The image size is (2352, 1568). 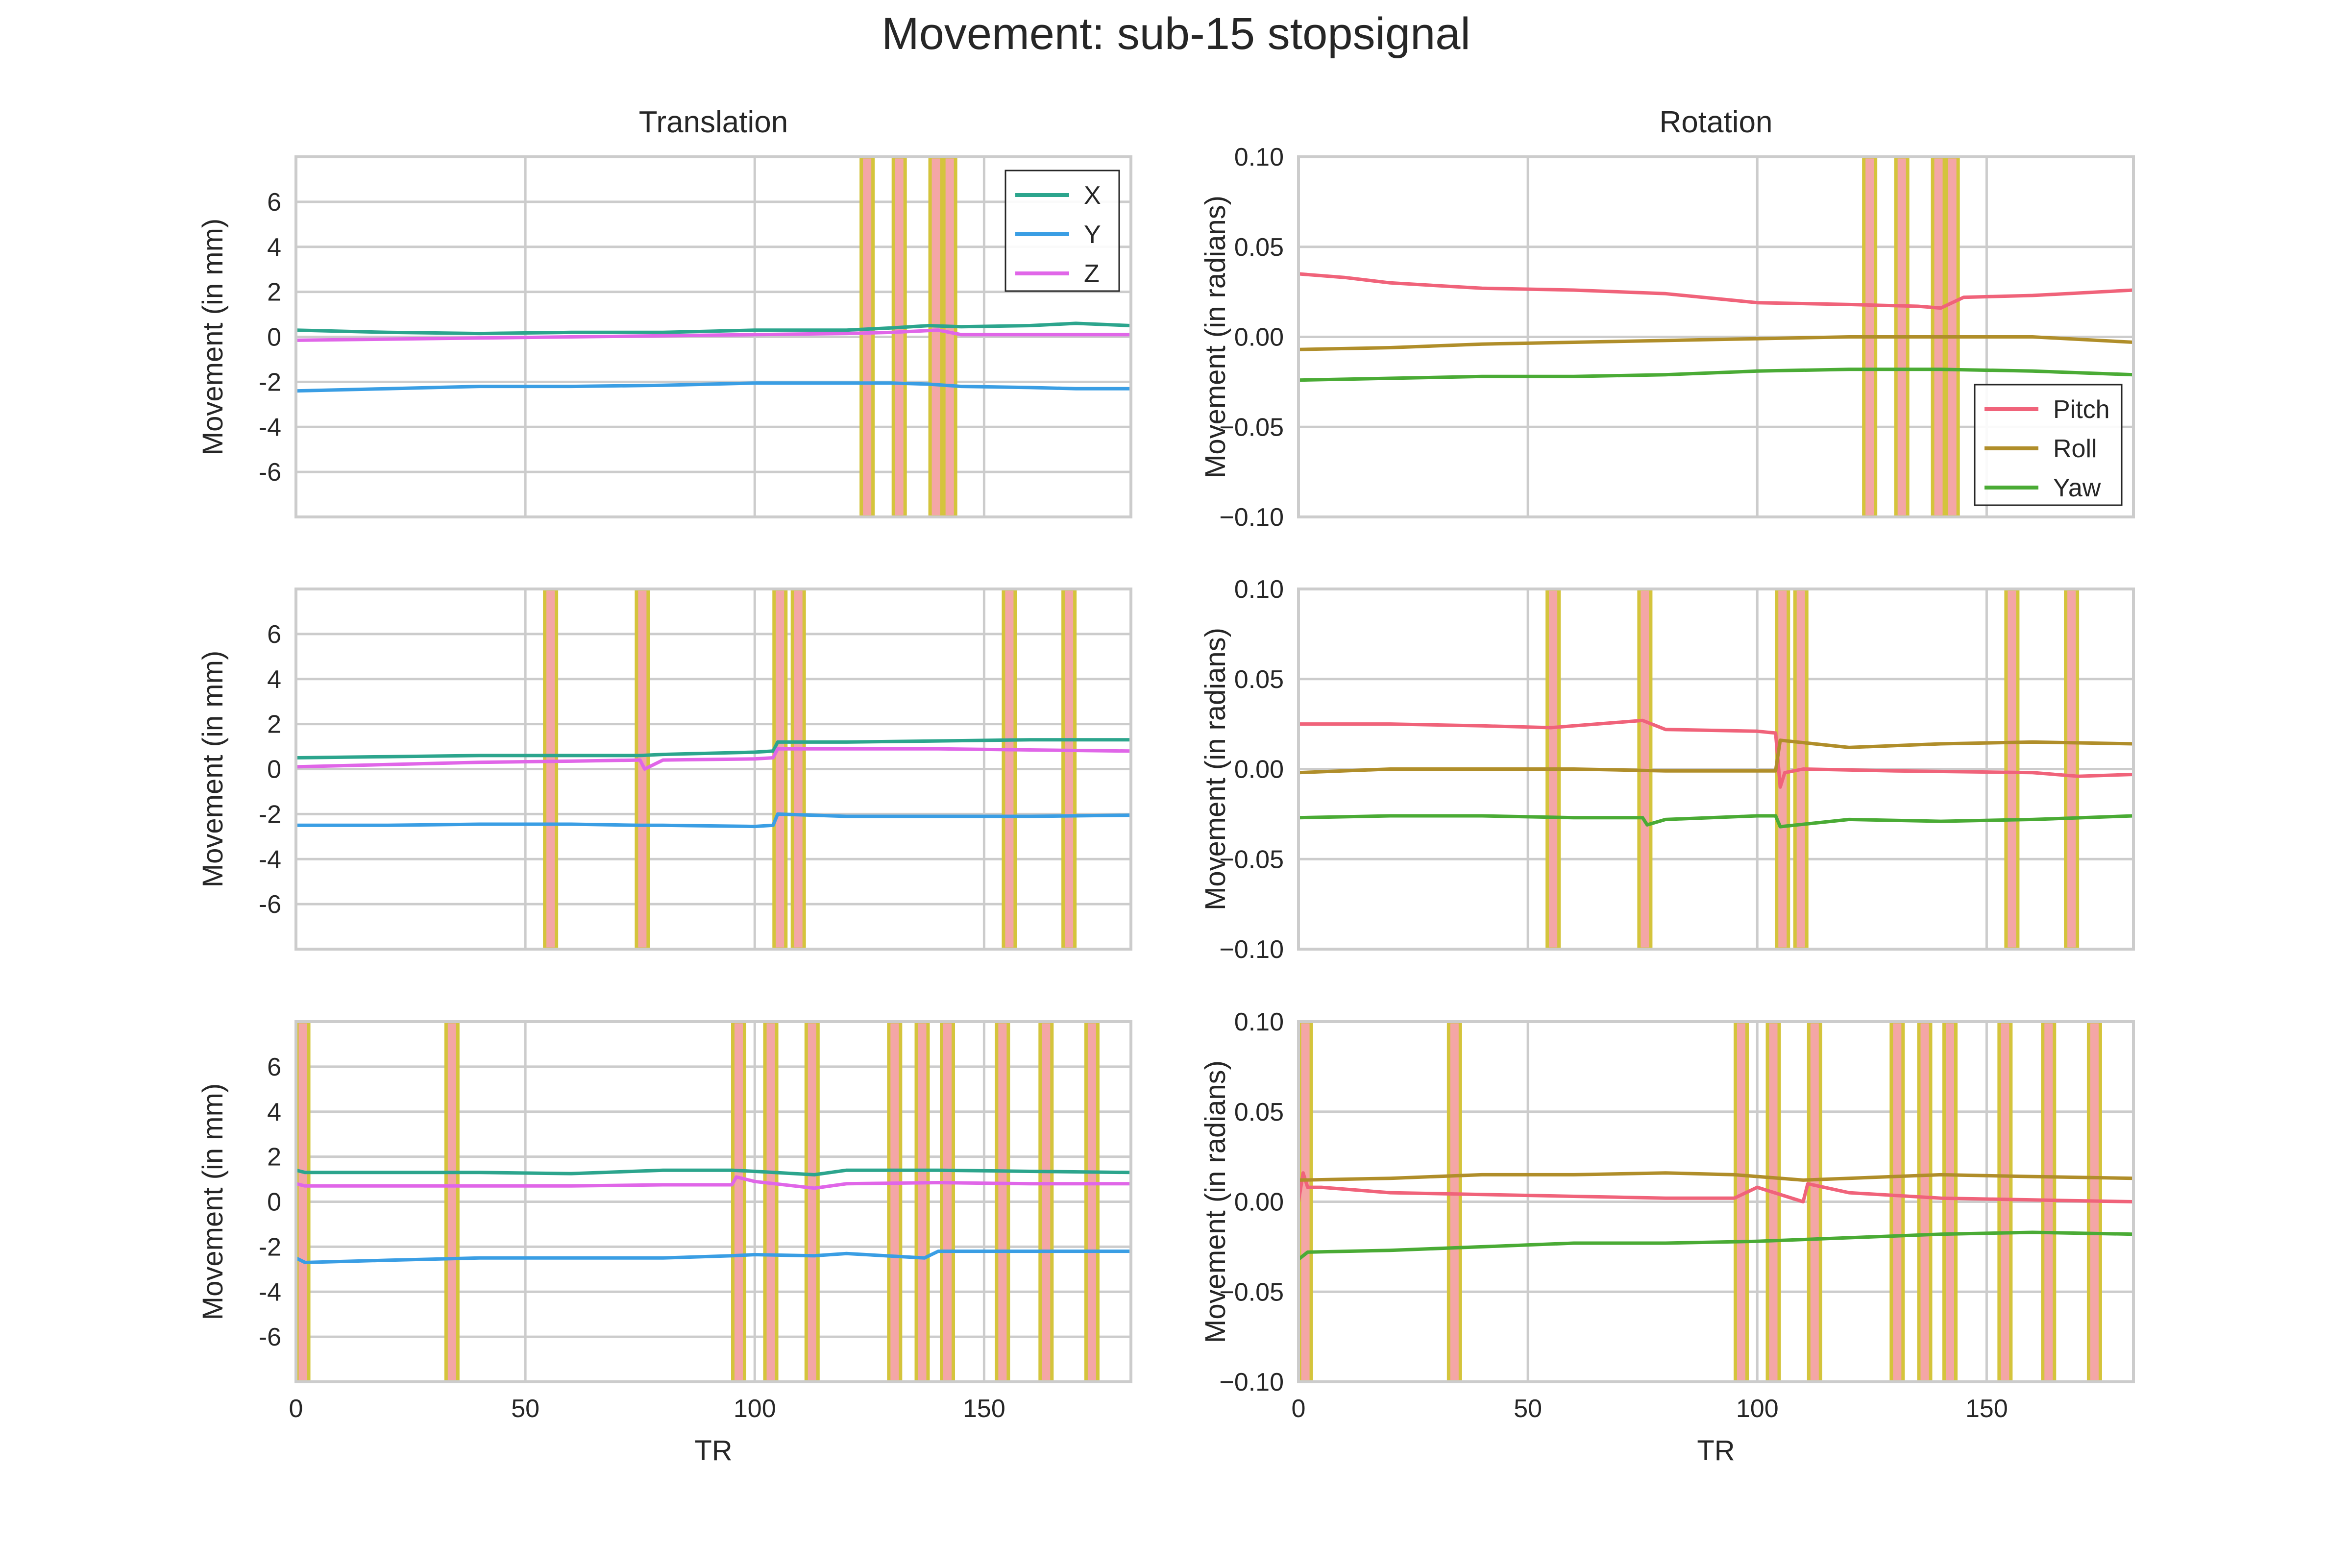 What do you see at coordinates (1757, 1409) in the screenshot?
I see `x-tick-label: 100` at bounding box center [1757, 1409].